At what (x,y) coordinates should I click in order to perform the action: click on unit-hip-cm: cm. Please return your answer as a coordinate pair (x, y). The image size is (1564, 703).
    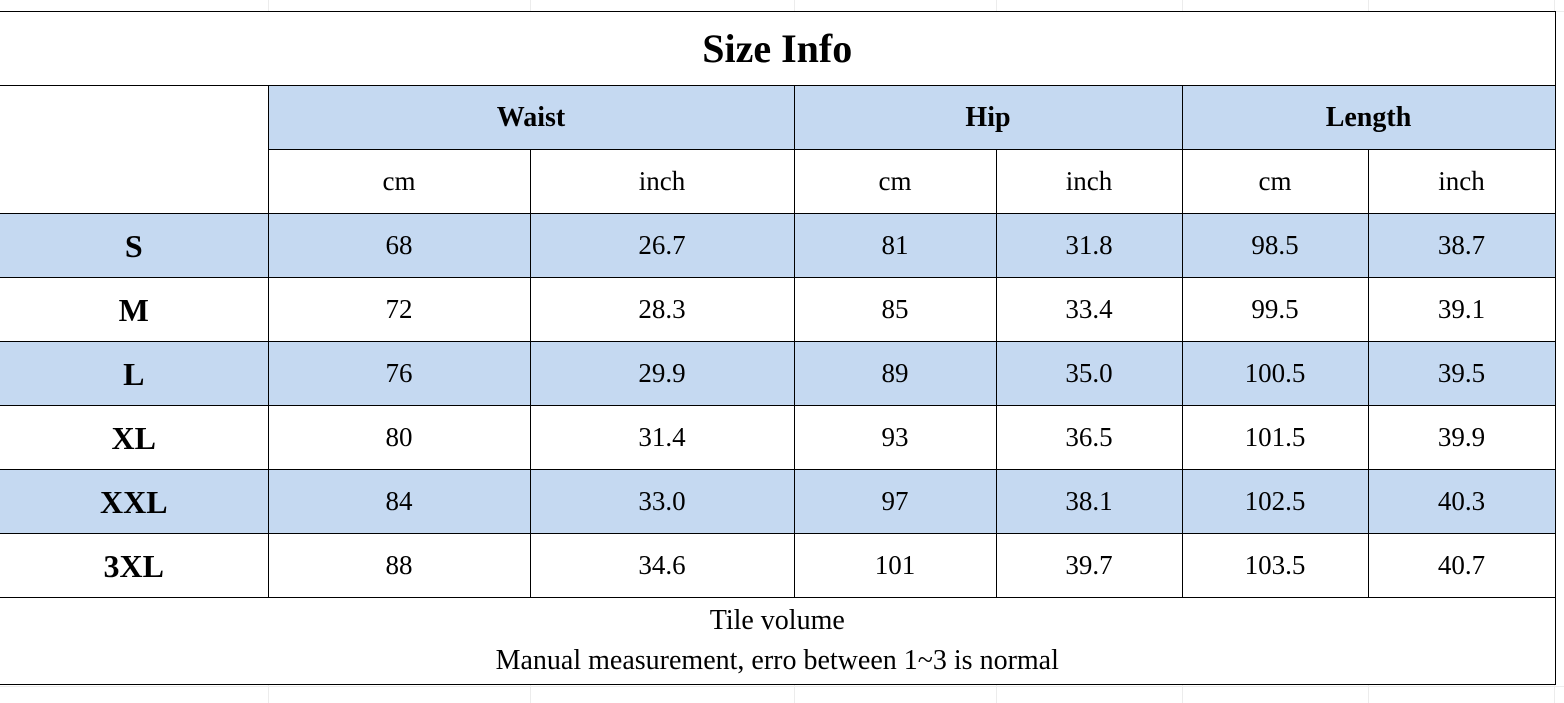
    Looking at the image, I should click on (895, 181).